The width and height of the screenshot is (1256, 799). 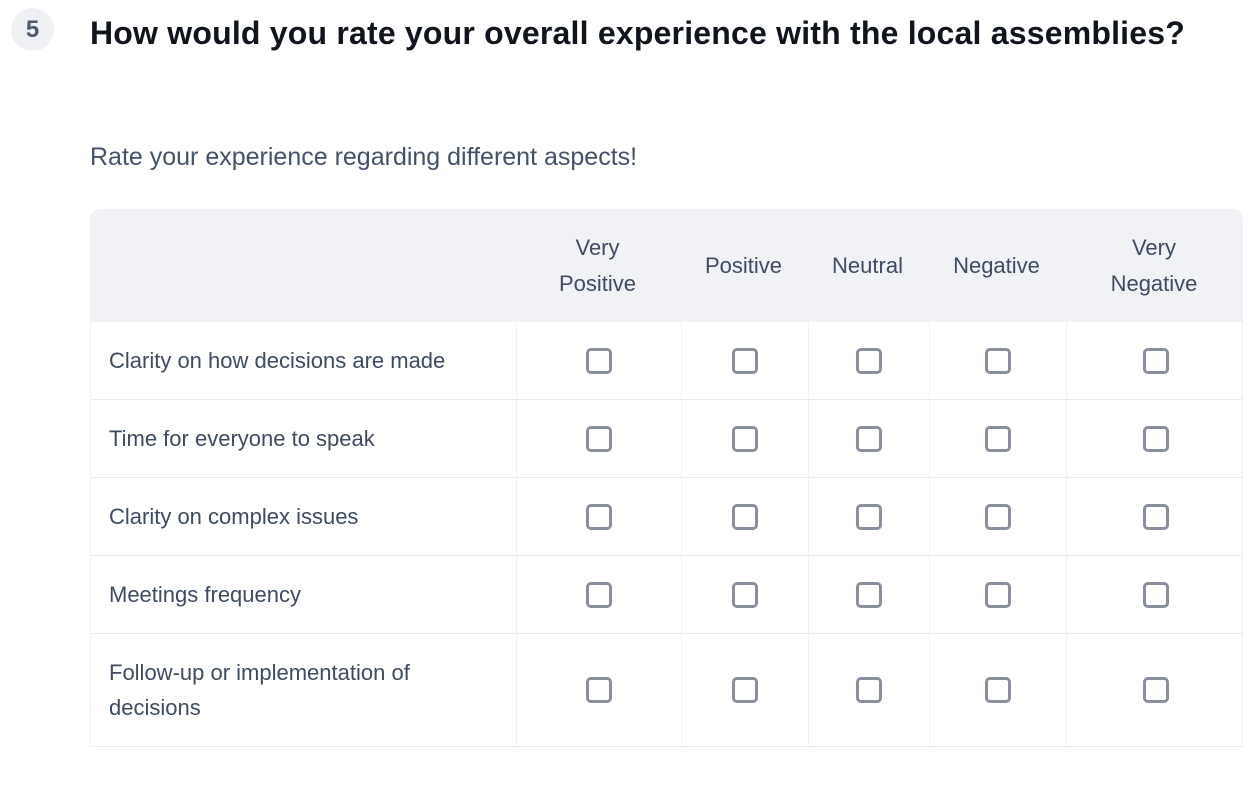 I want to click on column-header-negative: Negative, so click(x=996, y=265).